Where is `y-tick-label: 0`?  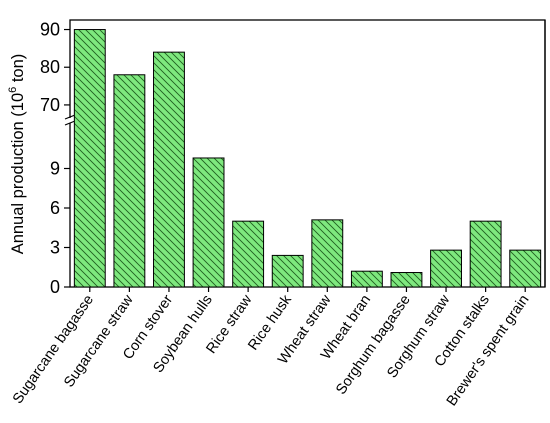
y-tick-label: 0 is located at coordinates (55, 287).